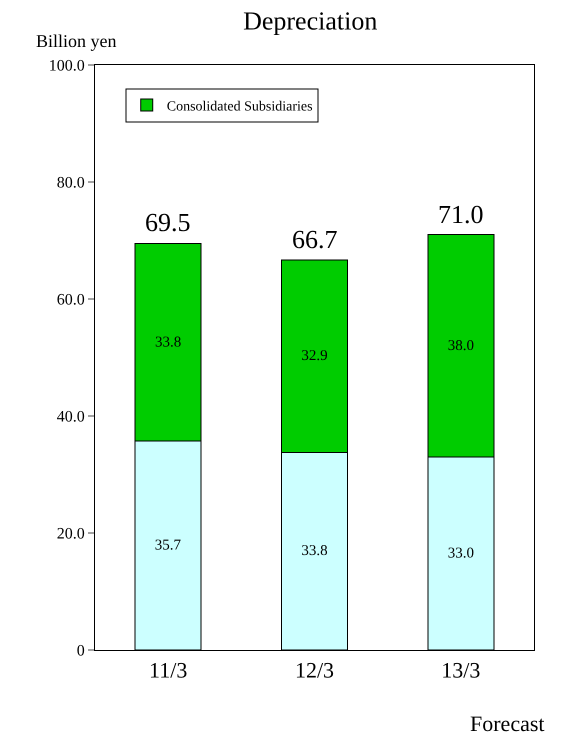 Image resolution: width=564 pixels, height=740 pixels. Describe the element at coordinates (461, 346) in the screenshot. I see `data-label: 38.0` at that location.